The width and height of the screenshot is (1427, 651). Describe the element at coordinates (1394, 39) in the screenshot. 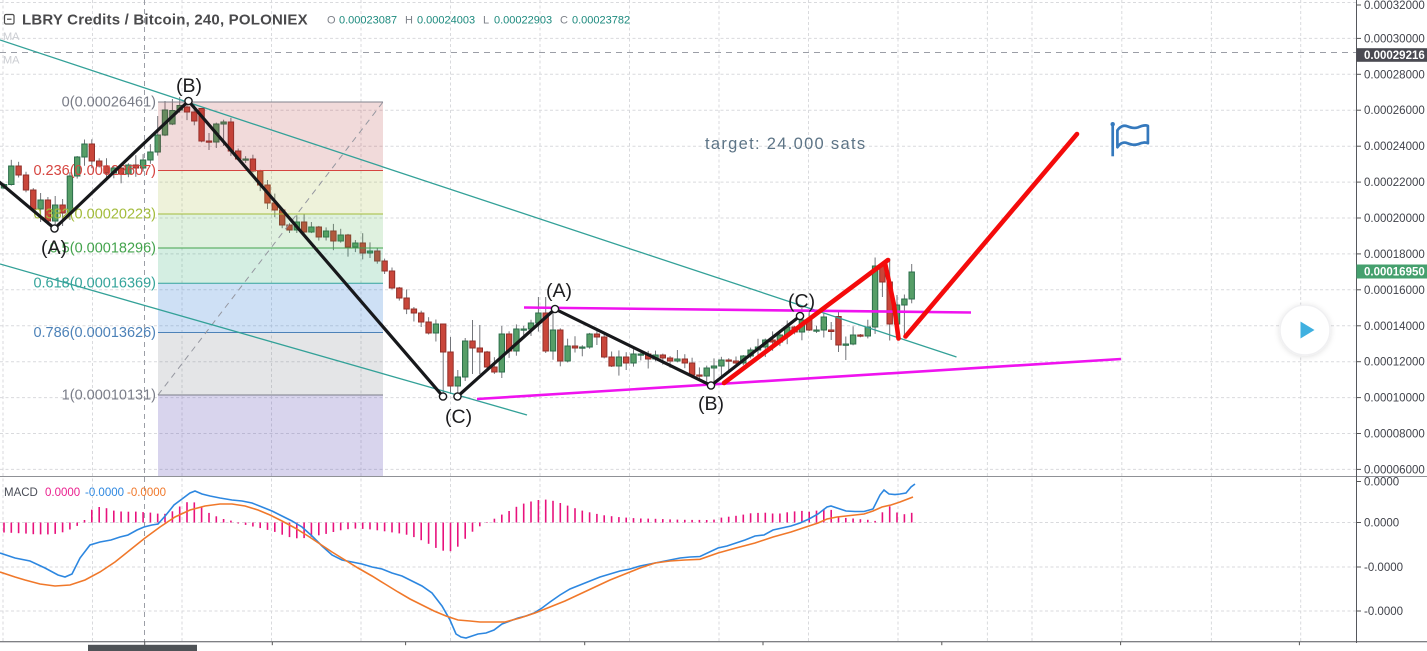

I see `svg-text: 0.00030000` at that location.